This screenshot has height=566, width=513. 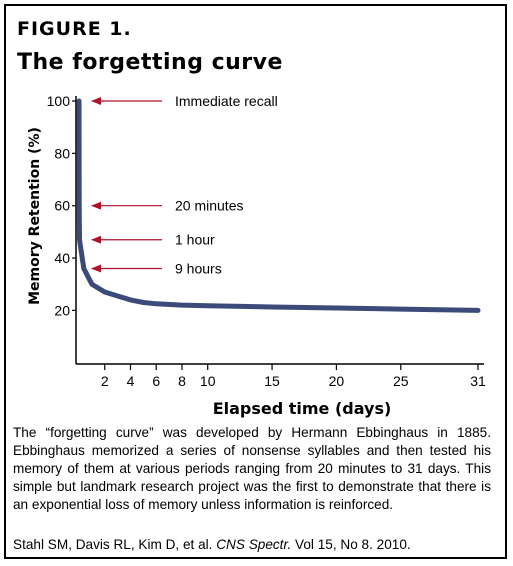 I want to click on annotation-label: Immediate recall, so click(x=226, y=101).